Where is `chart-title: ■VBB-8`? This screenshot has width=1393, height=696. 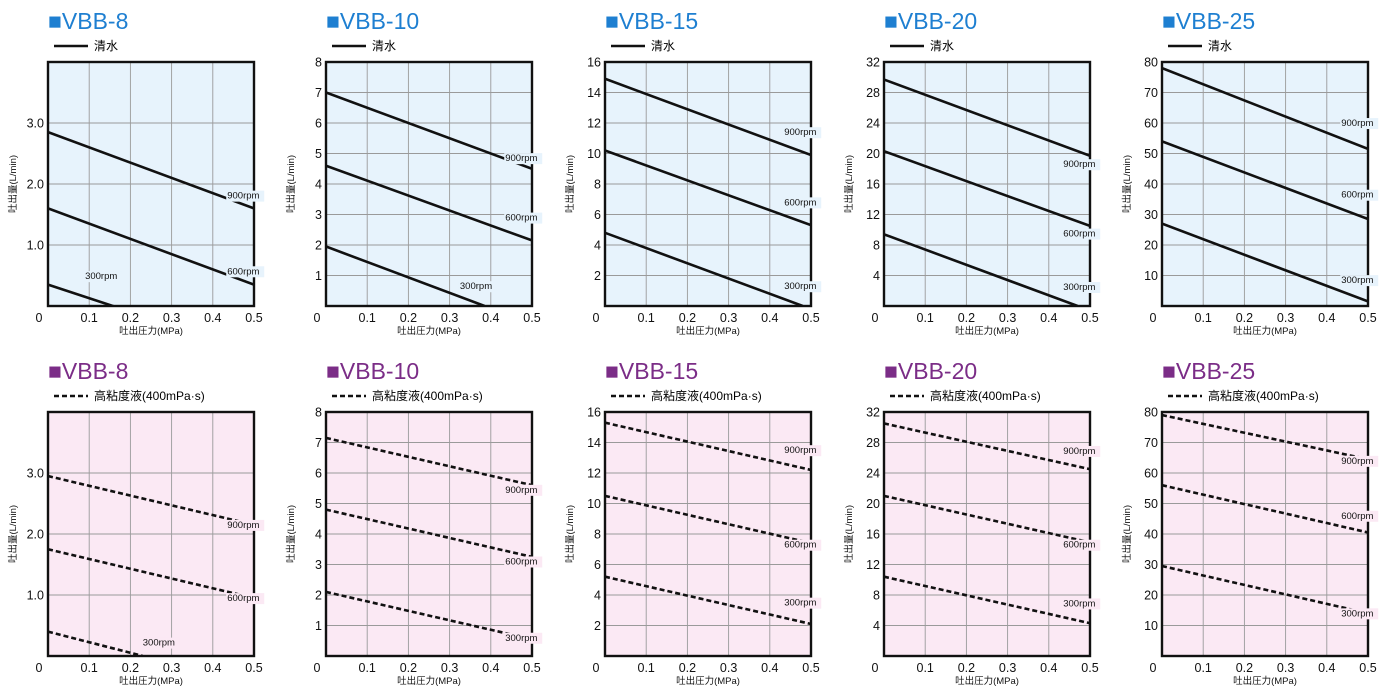
chart-title: ■VBB-8 is located at coordinates (88, 21).